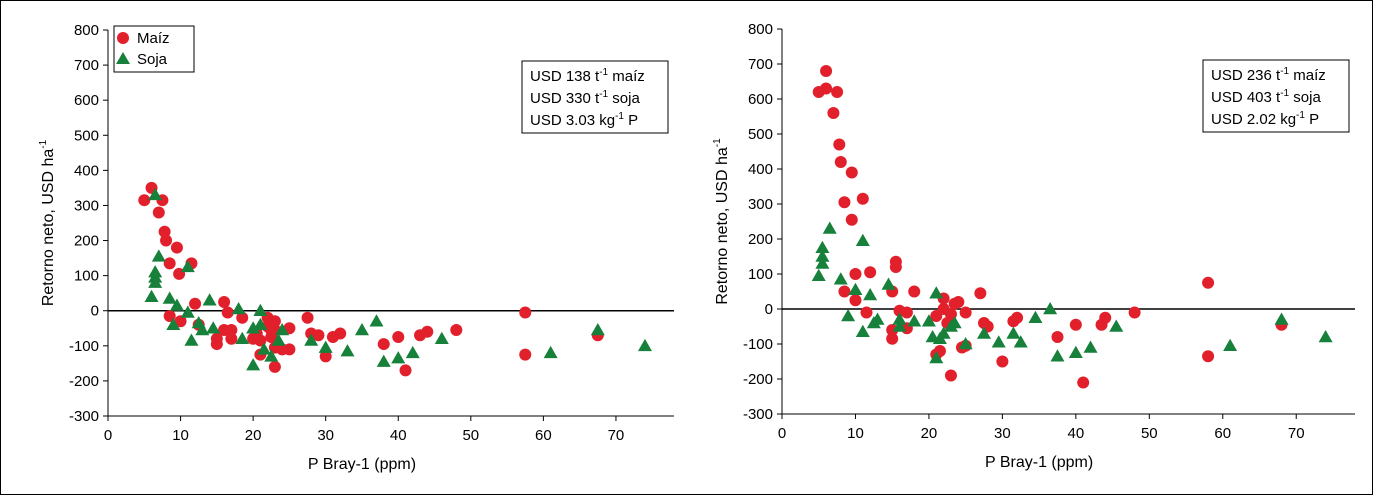  I want to click on annotation-rest: soja, so click(624, 98).